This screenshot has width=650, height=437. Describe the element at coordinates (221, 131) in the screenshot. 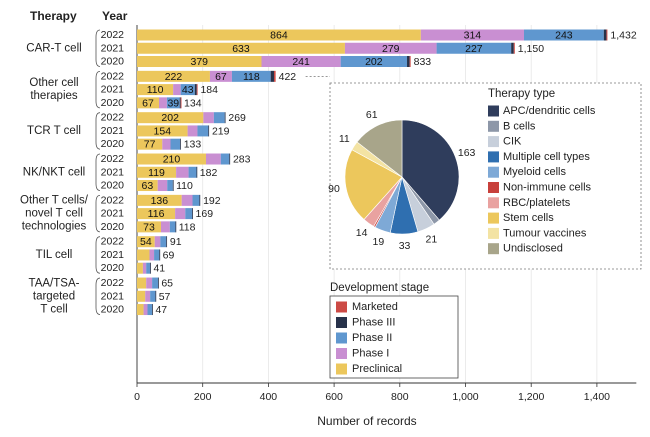

I see `bar-total-label: 219` at that location.